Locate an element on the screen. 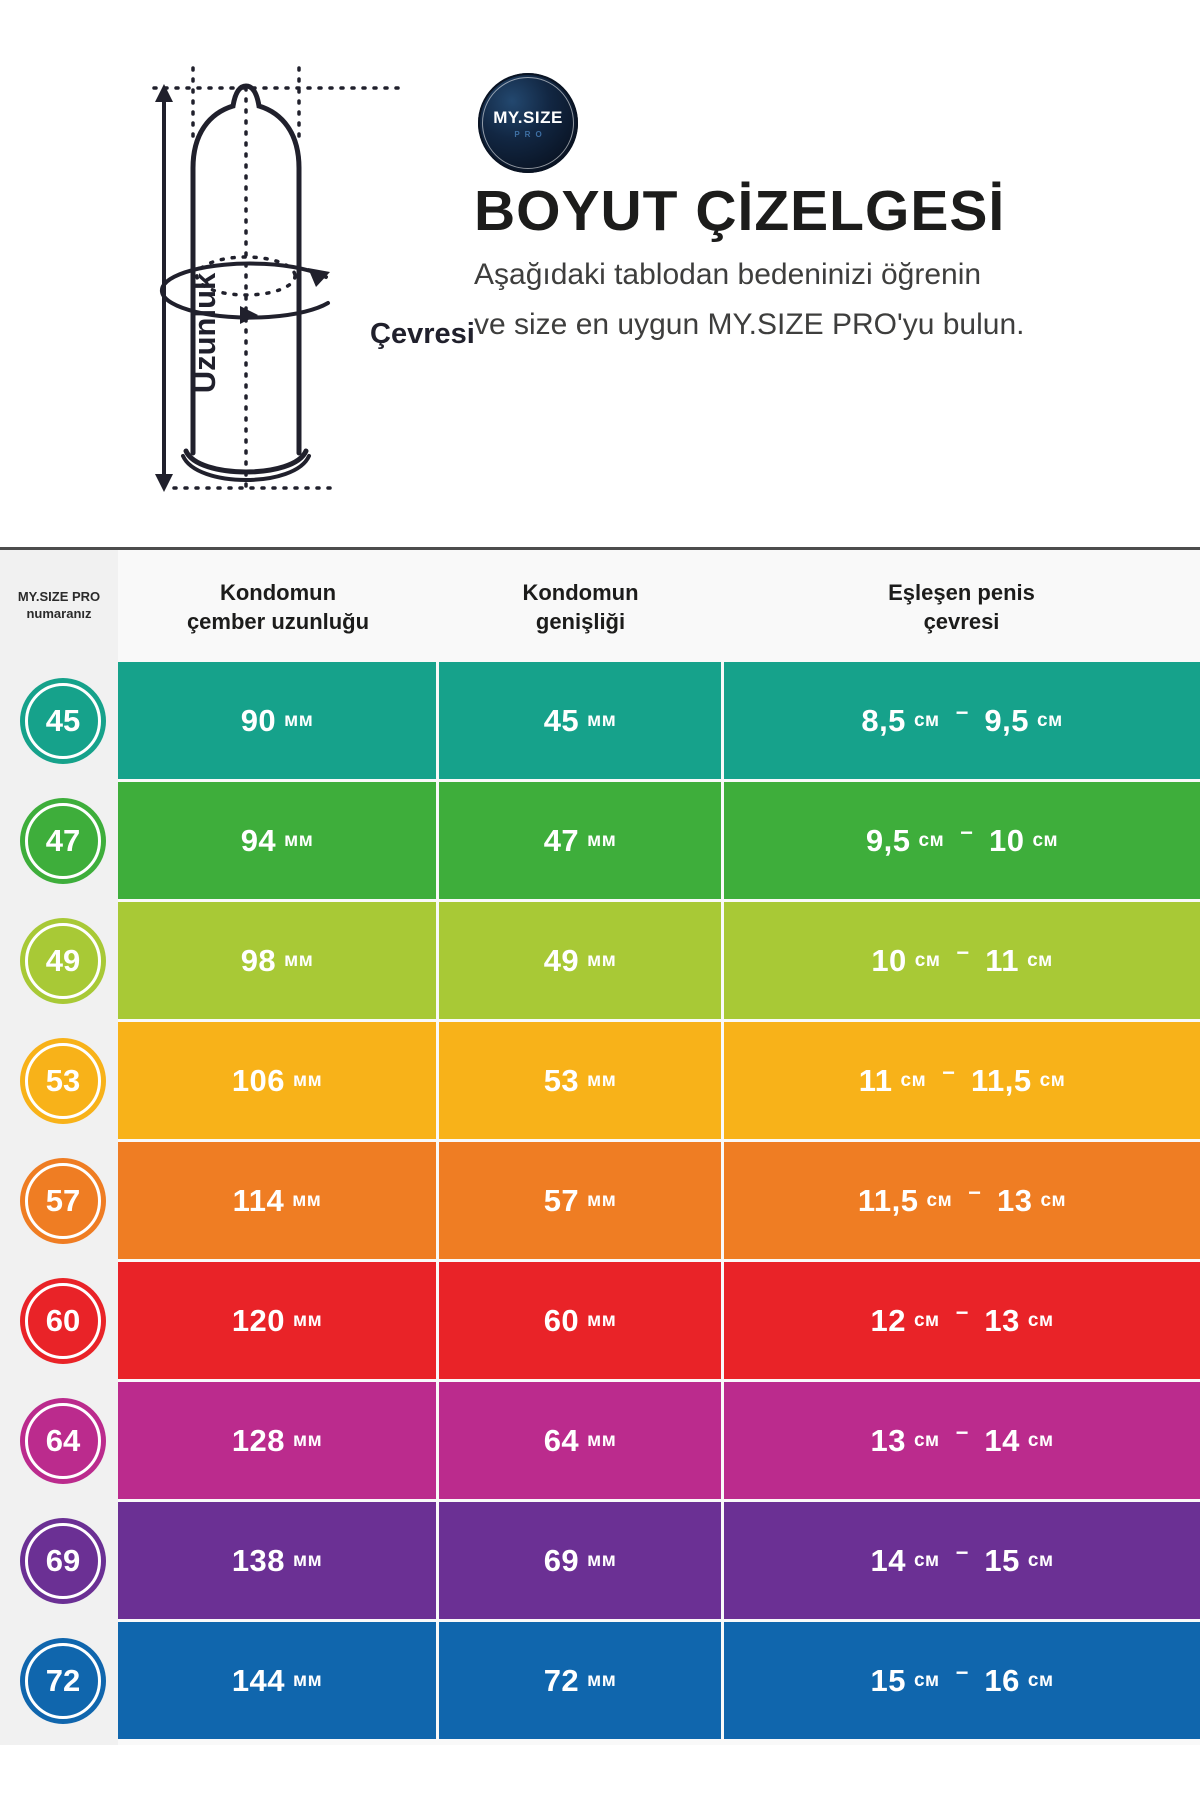 This screenshot has width=1200, height=1800. cell-penis-girth-range: 8,5 cм − 9,5 cм is located at coordinates (962, 720).